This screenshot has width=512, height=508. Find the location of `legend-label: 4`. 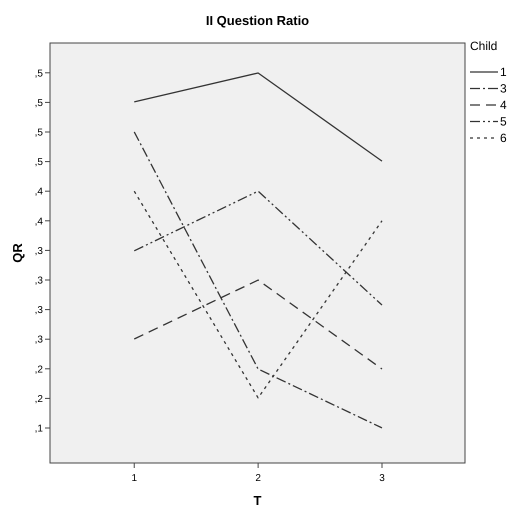

legend-label: 4 is located at coordinates (503, 105).